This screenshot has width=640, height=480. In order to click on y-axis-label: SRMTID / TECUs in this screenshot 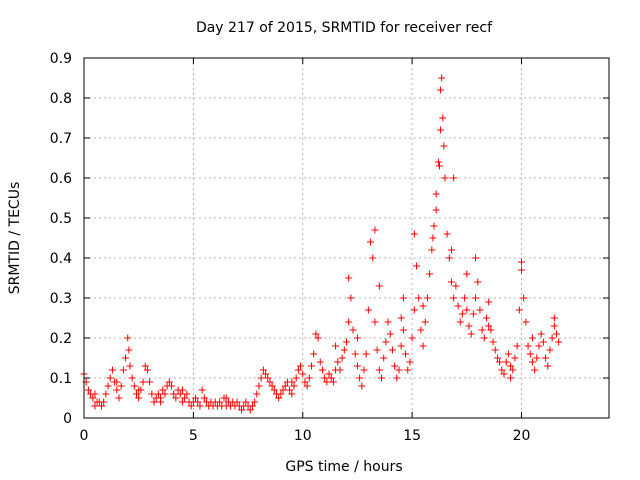, I will do `click(15, 238)`.